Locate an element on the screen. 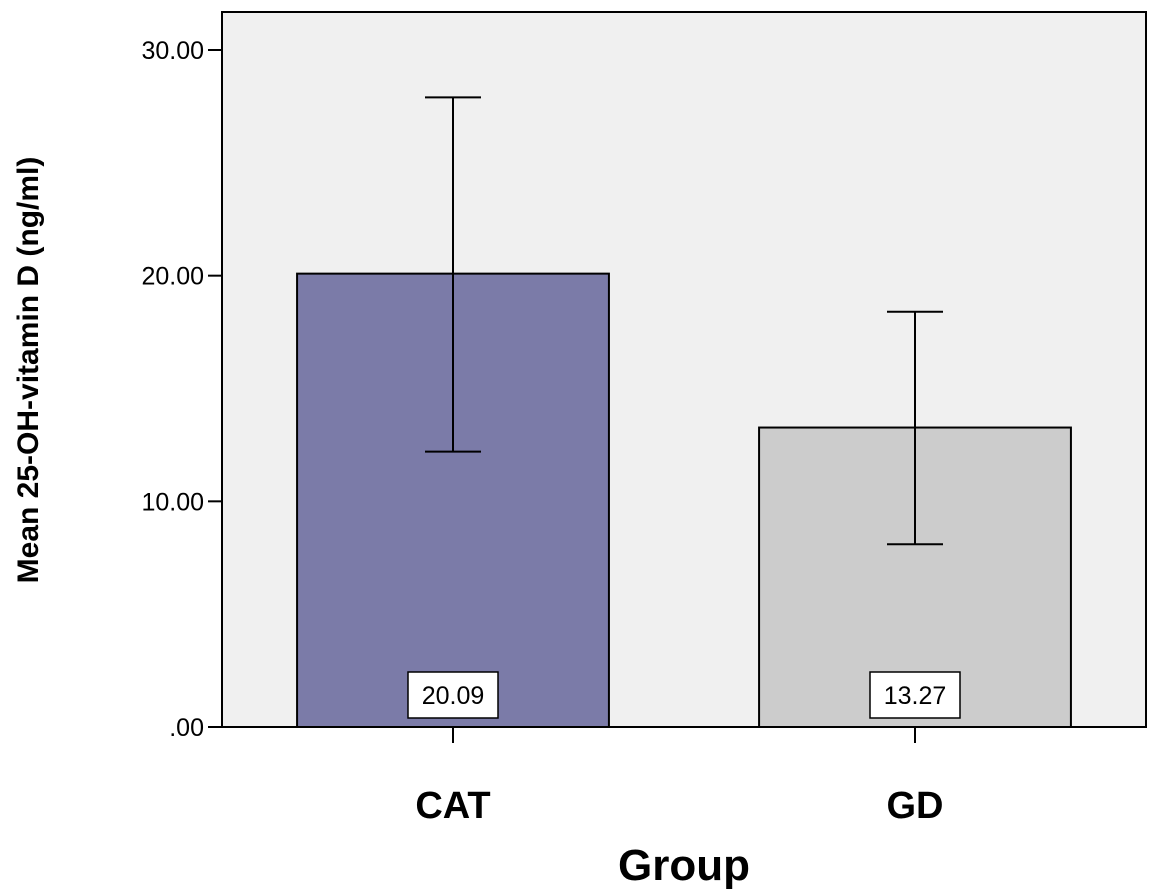 The image size is (1158, 896). y-tick-label: .00 is located at coordinates (186, 728).